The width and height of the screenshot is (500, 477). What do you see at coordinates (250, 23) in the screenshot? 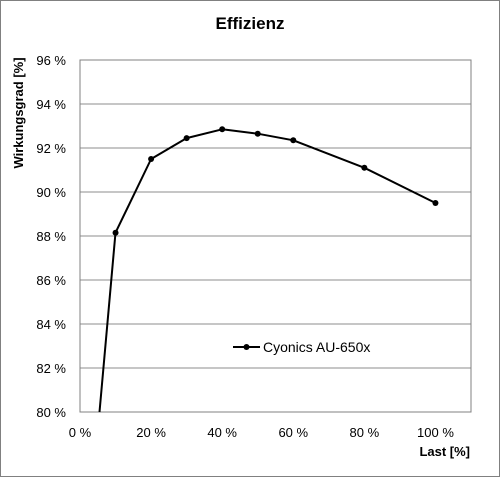
I see `chart-title: Effizienz` at bounding box center [250, 23].